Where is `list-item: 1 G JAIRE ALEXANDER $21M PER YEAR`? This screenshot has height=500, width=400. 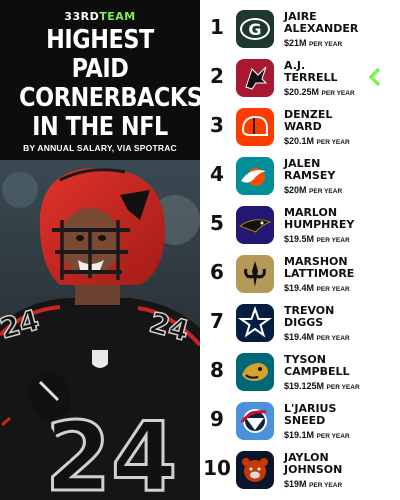 list-item: 1 G JAIRE ALEXANDER $21M PER YEAR is located at coordinates (300, 29).